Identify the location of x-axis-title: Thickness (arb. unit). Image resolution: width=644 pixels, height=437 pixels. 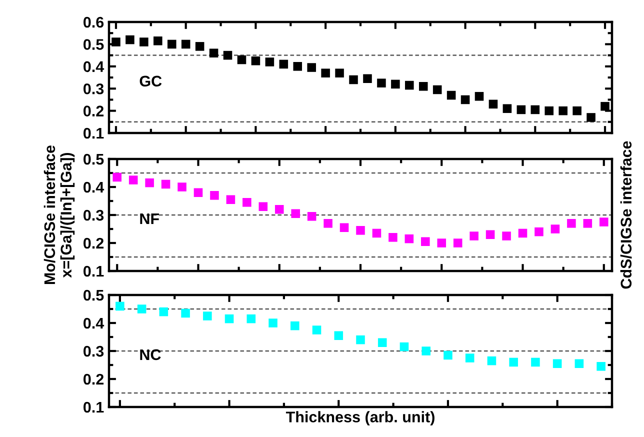
(360, 418).